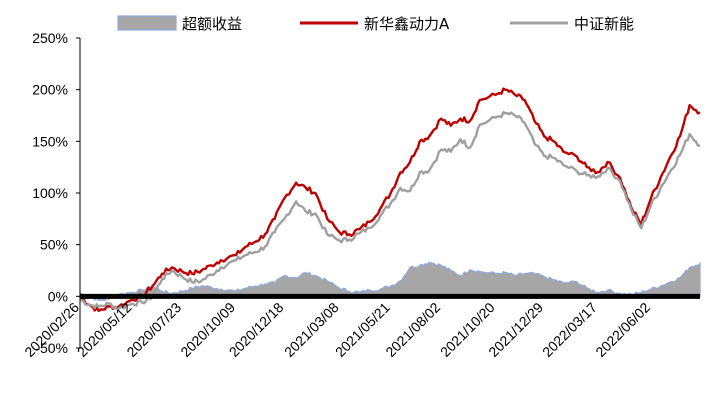 Image resolution: width=714 pixels, height=408 pixels. Describe the element at coordinates (147, 23) in the screenshot. I see `legend-swatch-area` at that location.